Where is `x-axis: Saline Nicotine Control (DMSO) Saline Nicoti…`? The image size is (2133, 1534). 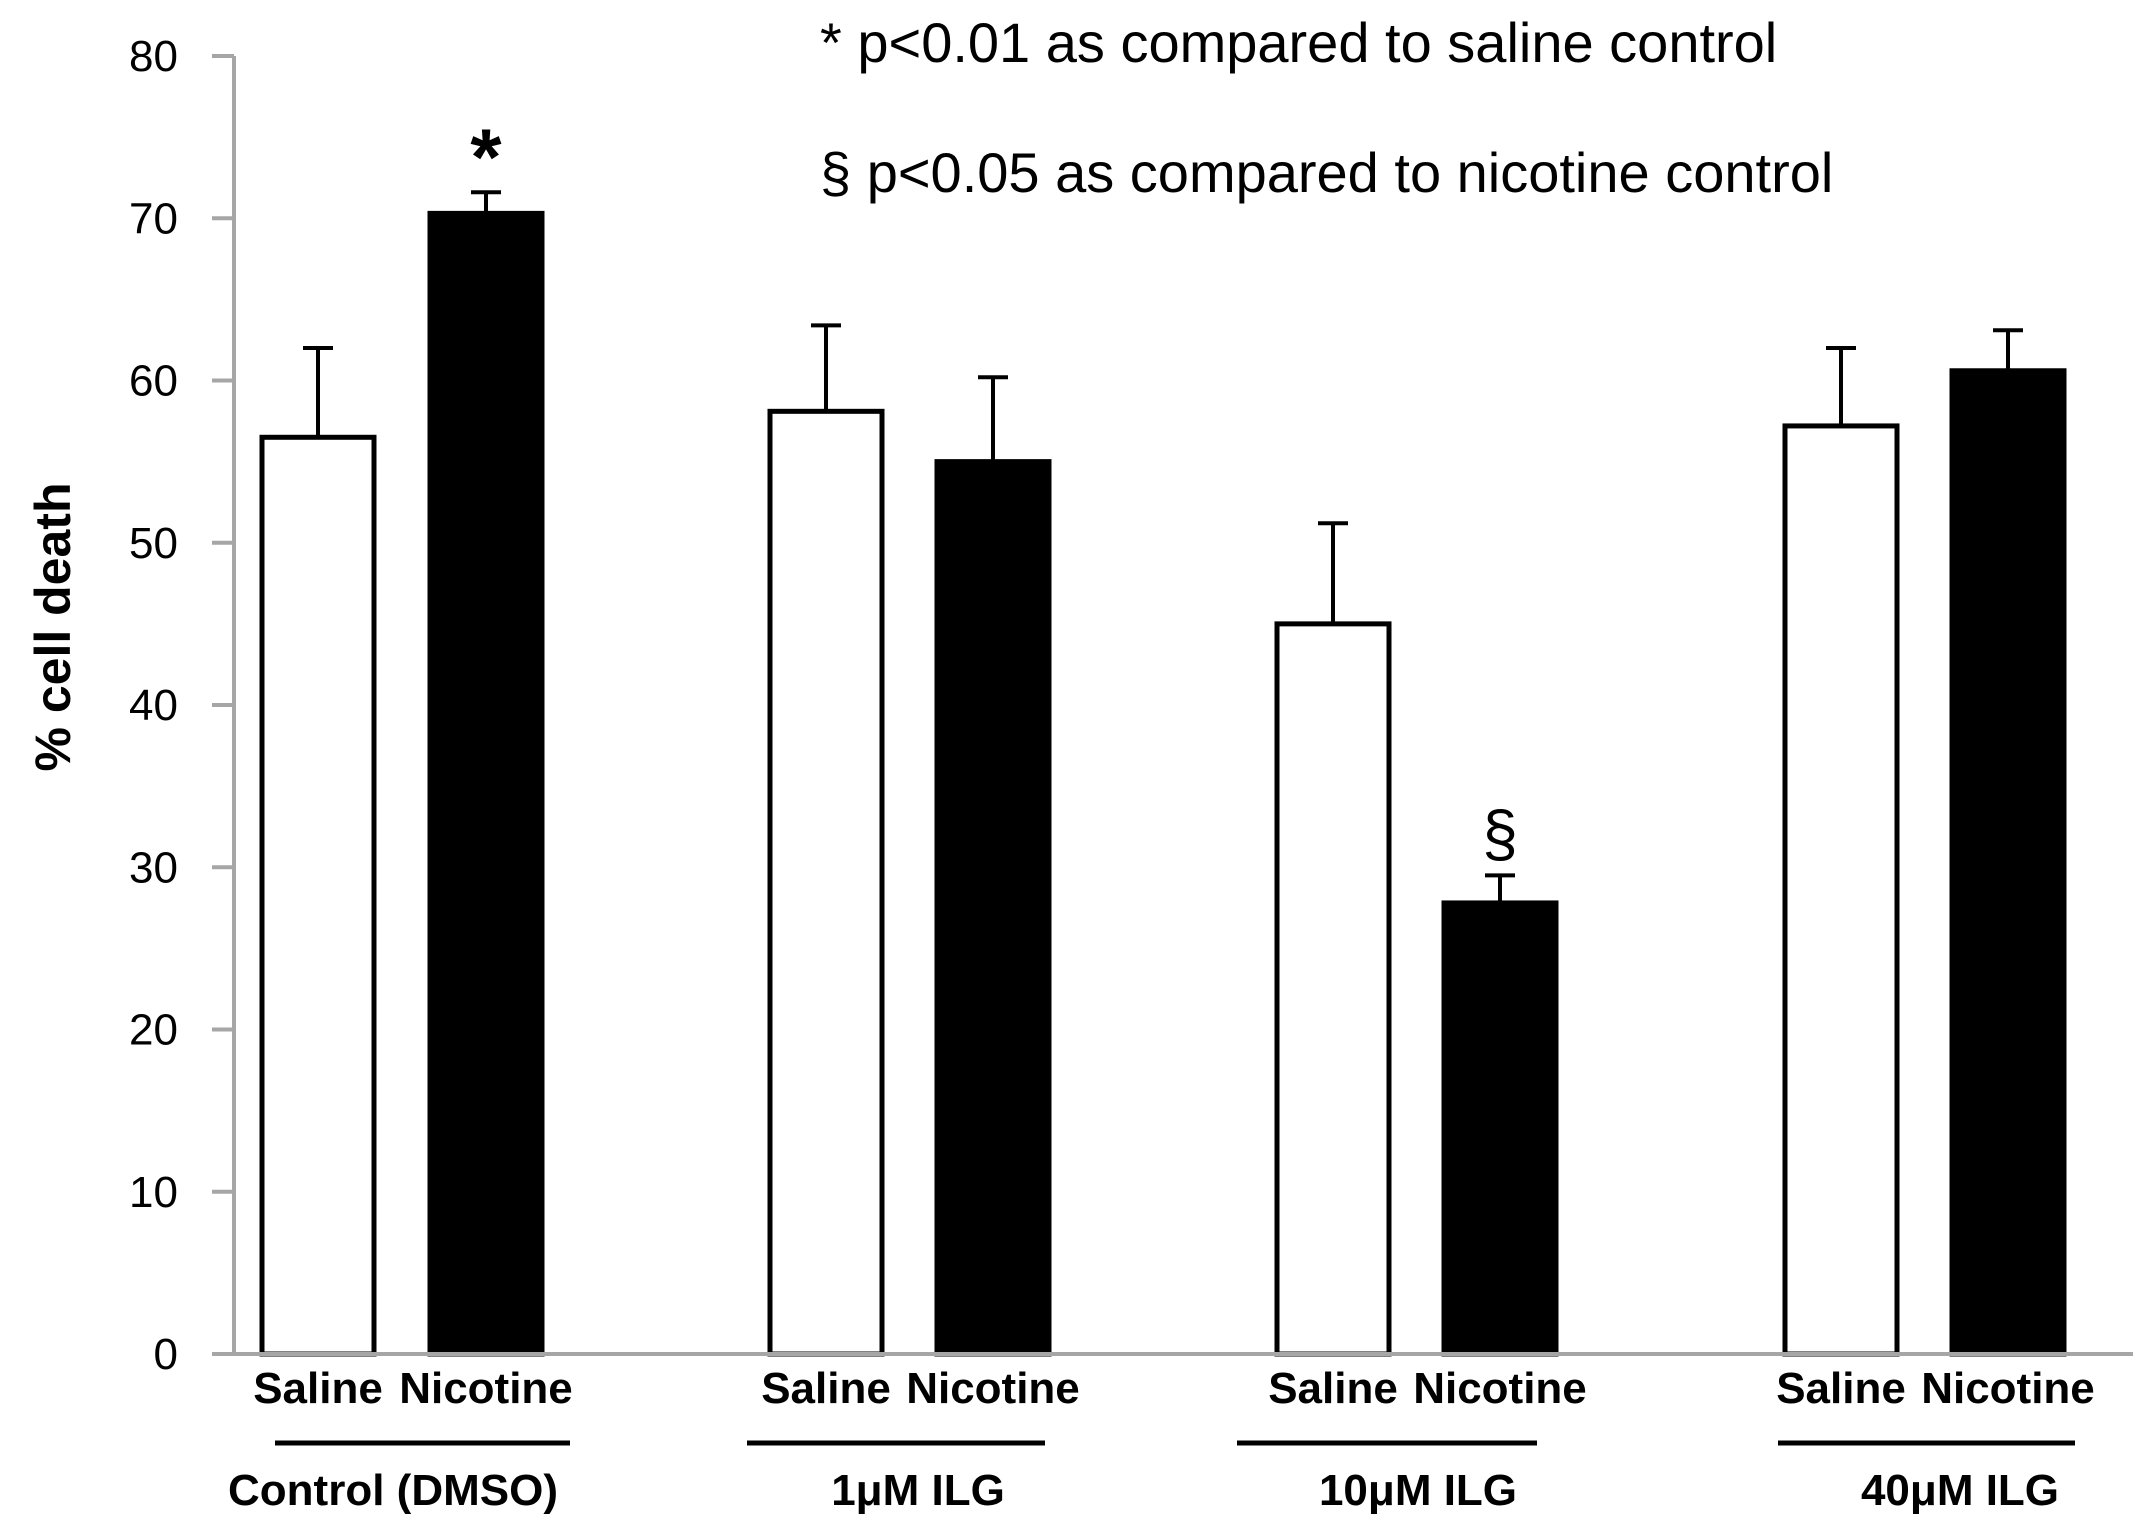
x-axis: Saline Nicotine Control (DMSO) Saline Nicoti… is located at coordinates (1180, 1433).